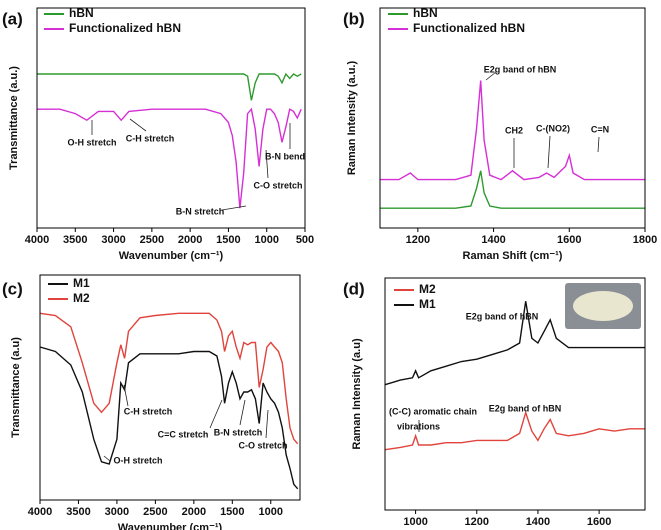  I want to click on panel-label: (d), so click(354, 288).